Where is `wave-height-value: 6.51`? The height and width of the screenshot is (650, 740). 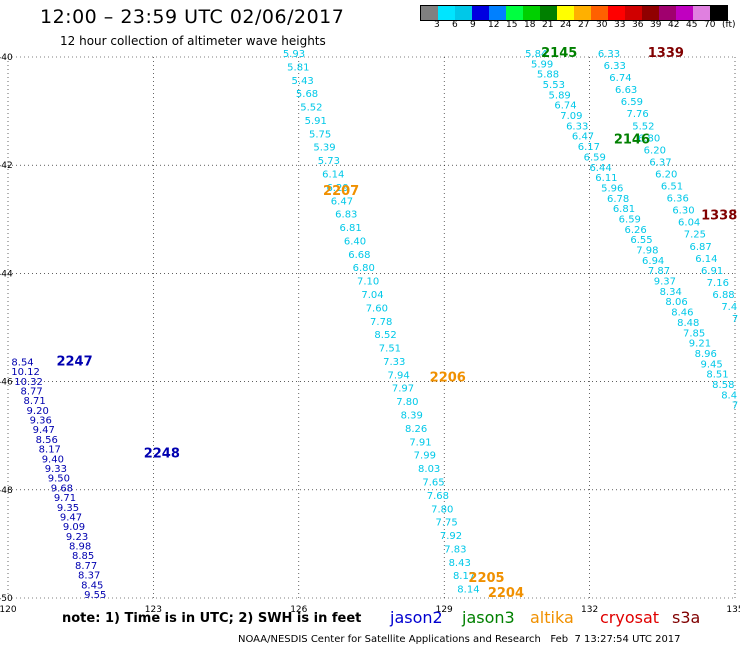 wave-height-value: 6.51 is located at coordinates (672, 187).